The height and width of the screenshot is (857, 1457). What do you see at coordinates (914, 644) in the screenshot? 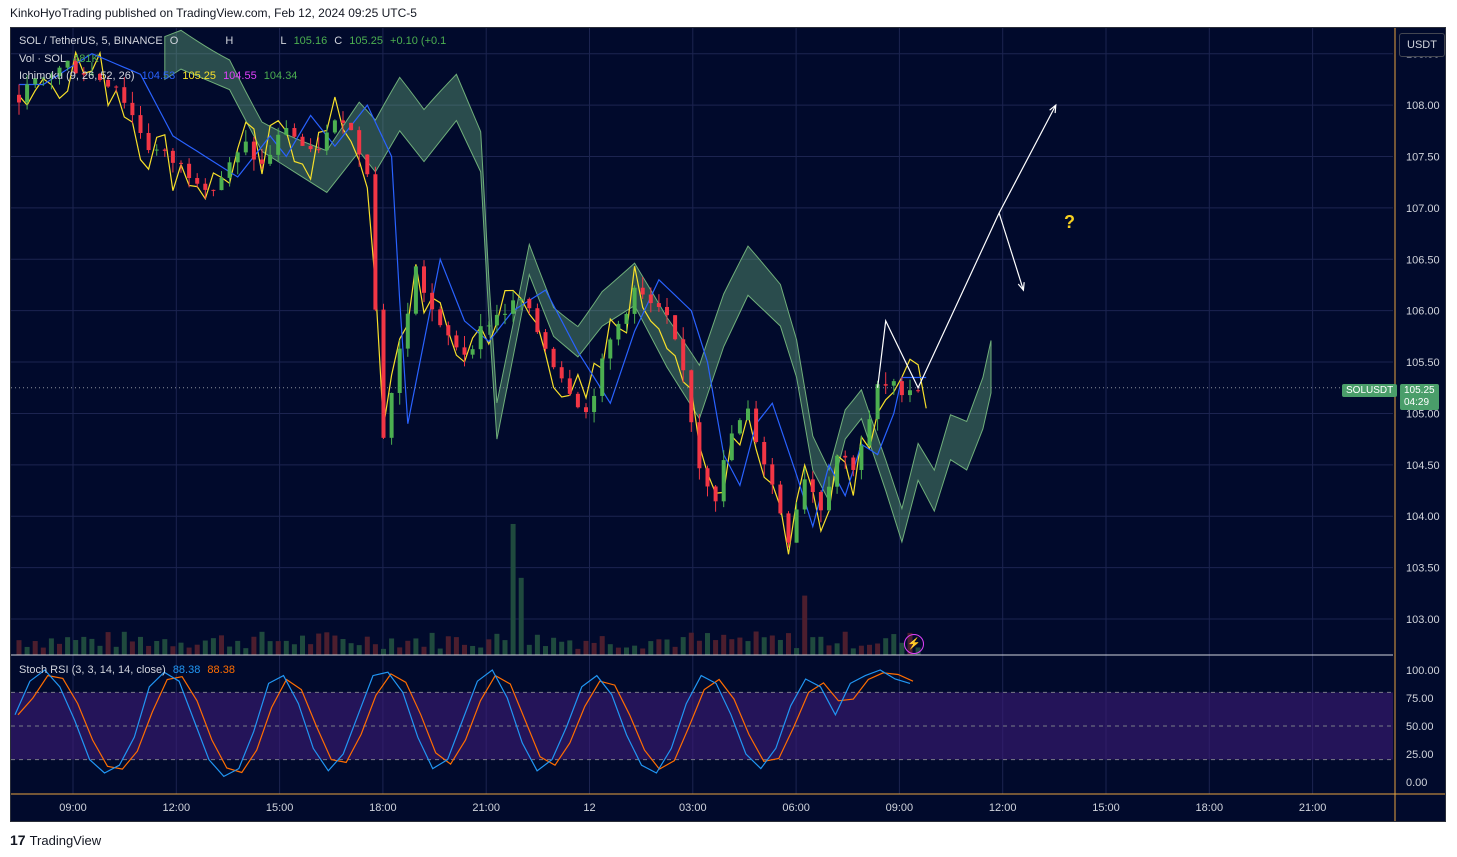
I see `lightning-icon: ⚡` at bounding box center [914, 644].